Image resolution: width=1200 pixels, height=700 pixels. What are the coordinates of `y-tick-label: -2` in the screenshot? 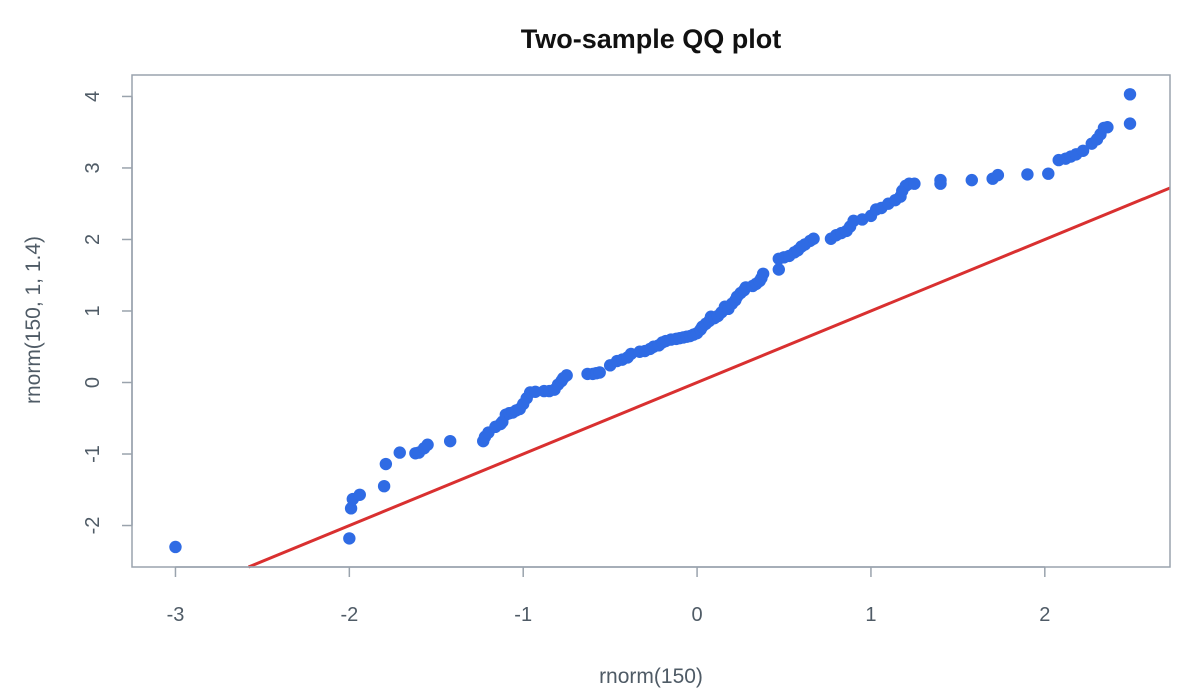 It's located at (93, 526).